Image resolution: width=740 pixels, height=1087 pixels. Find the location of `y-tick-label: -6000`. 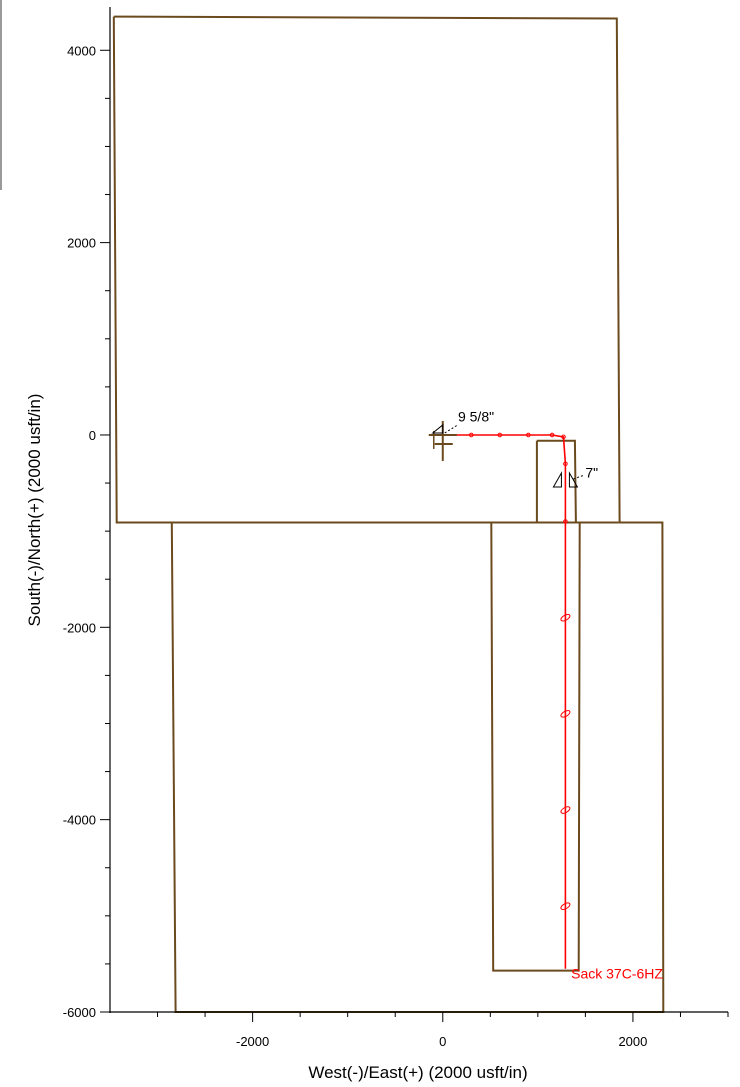

y-tick-label: -6000 is located at coordinates (79, 1012).